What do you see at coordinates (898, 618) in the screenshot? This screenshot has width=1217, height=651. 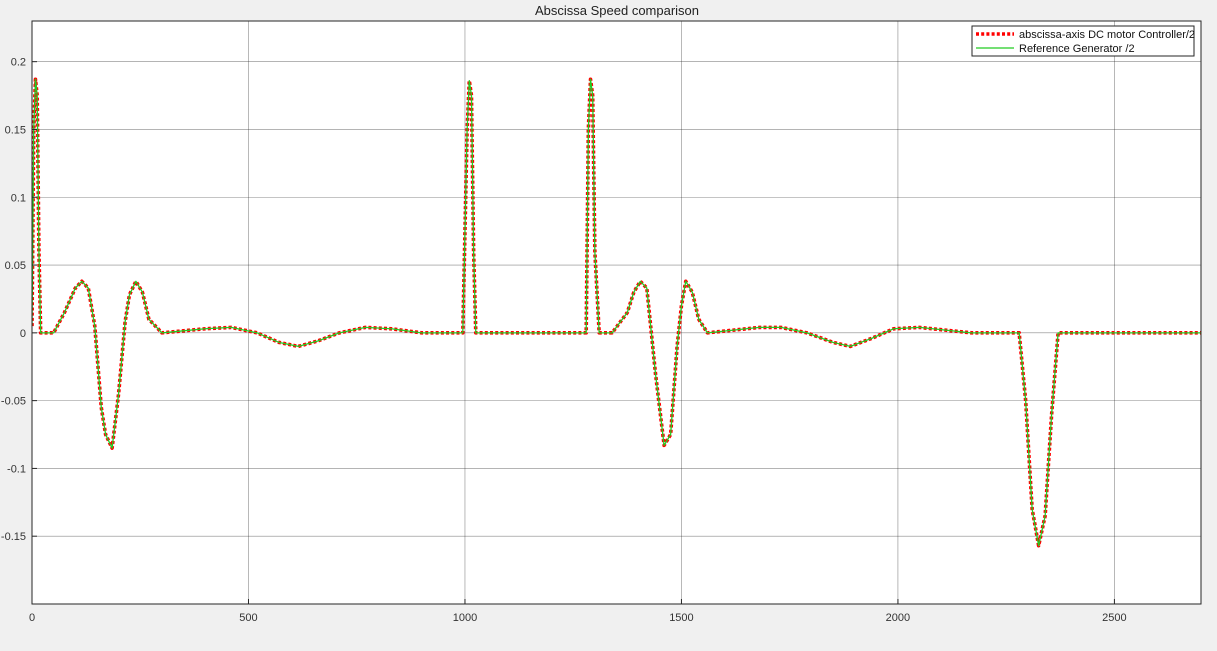 I see `x-tick-label: 2000` at bounding box center [898, 618].